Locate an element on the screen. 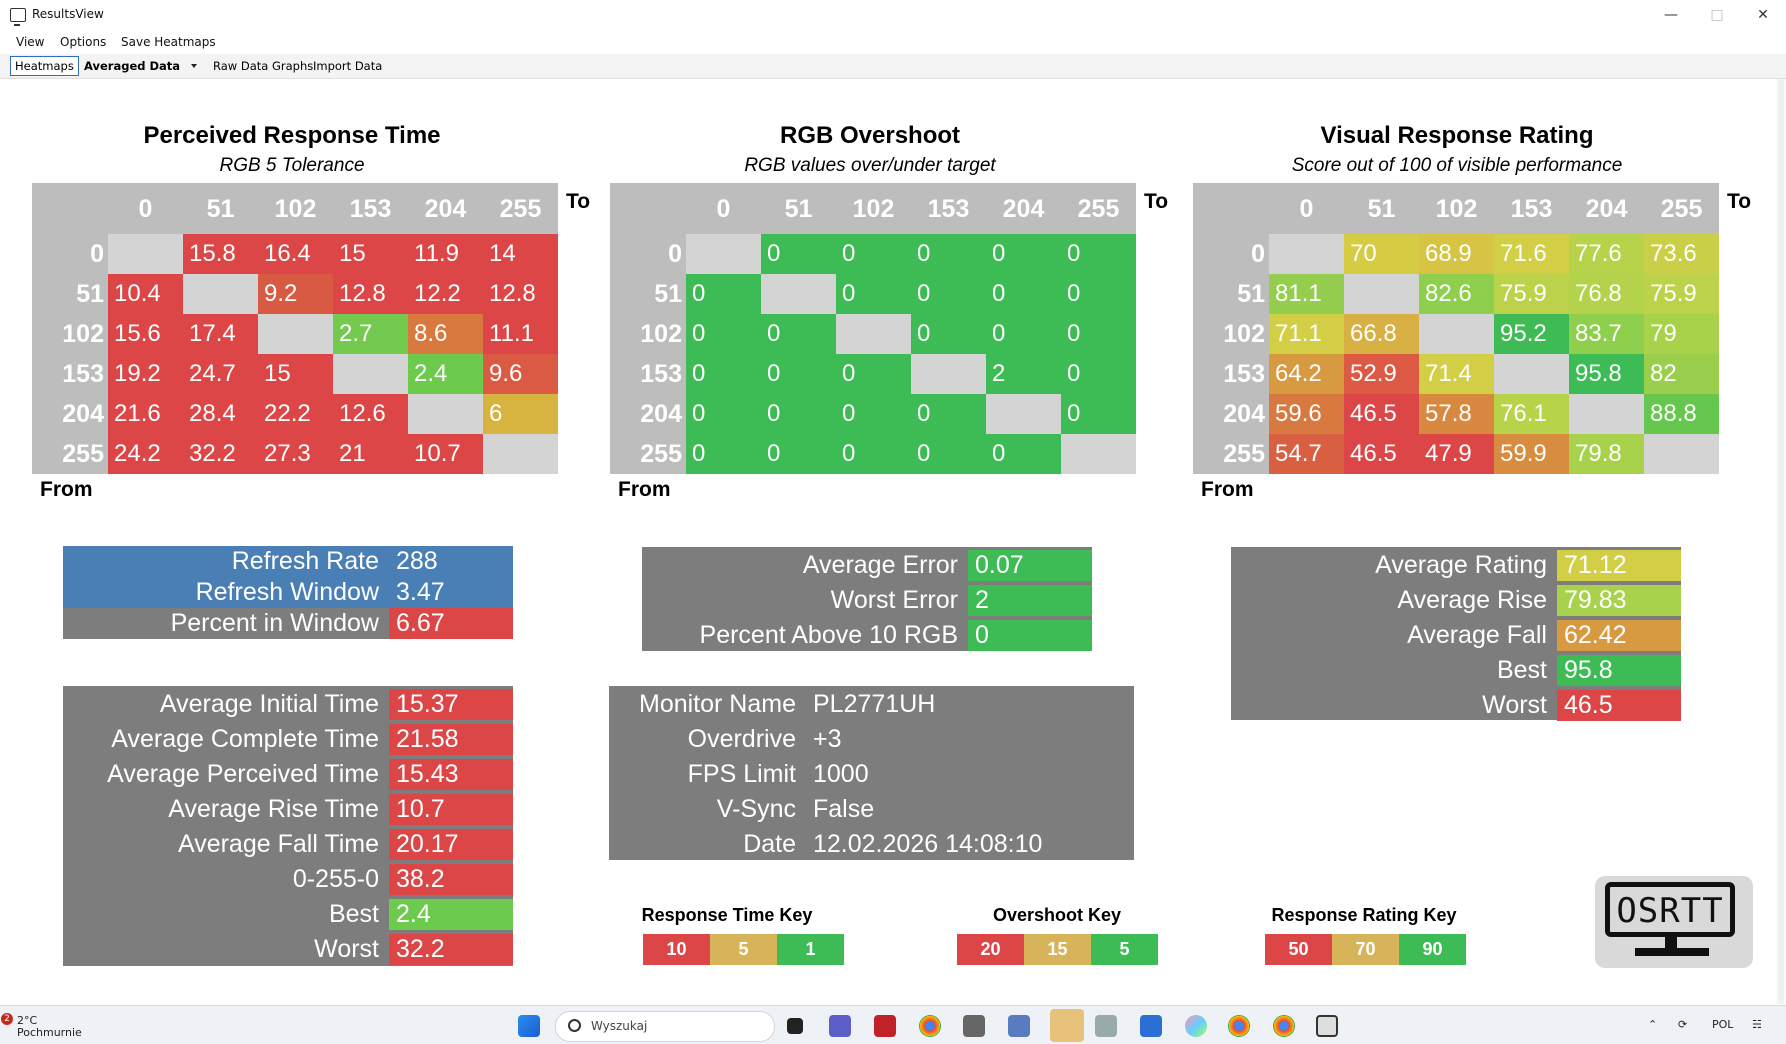 Image resolution: width=1786 pixels, height=1044 pixels. stat-label: Average Initial Time is located at coordinates (269, 704).